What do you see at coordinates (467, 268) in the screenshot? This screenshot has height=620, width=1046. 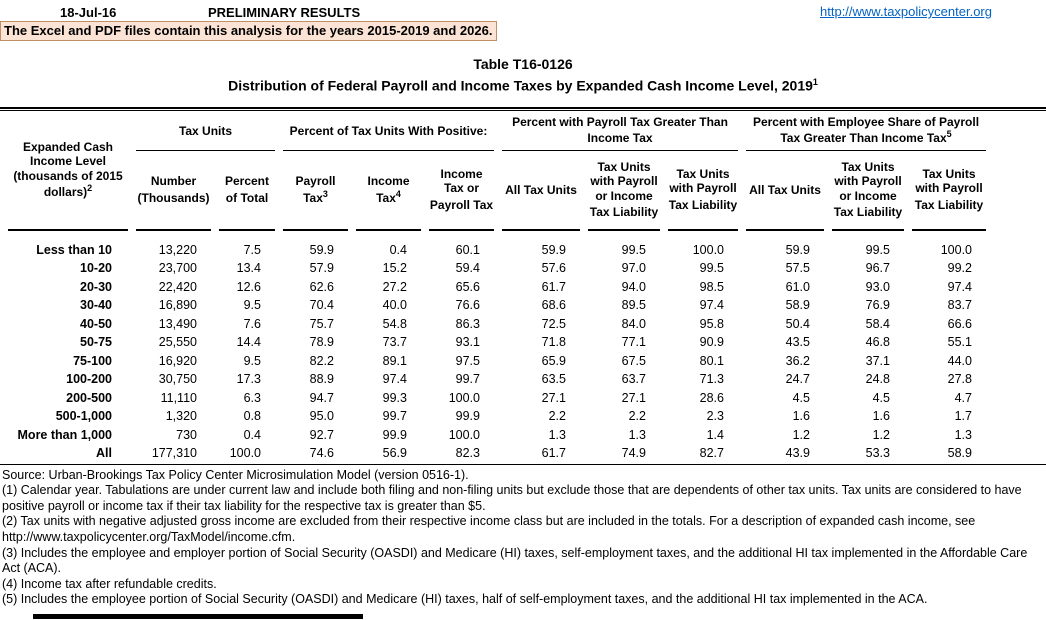 I see `cell: 59.4` at bounding box center [467, 268].